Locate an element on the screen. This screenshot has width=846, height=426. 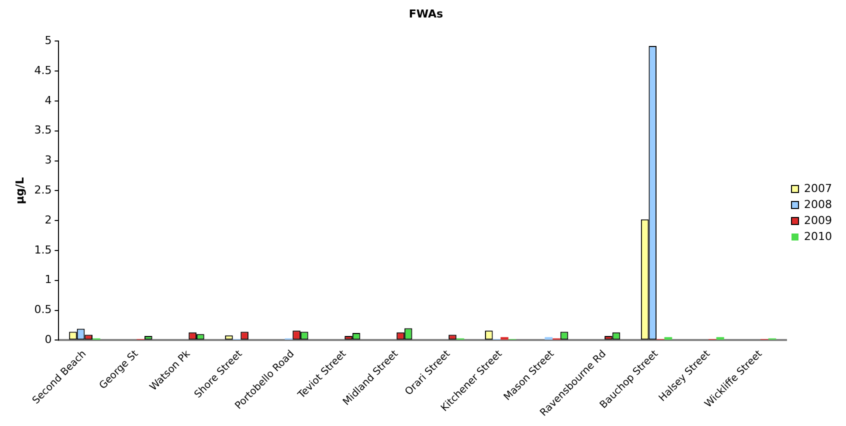
legend-label: 2009 is located at coordinates (818, 220).